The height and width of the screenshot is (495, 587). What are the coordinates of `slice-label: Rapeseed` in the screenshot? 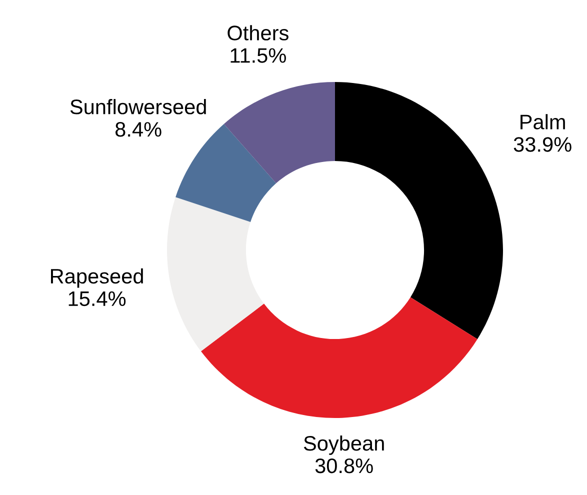 It's located at (97, 278).